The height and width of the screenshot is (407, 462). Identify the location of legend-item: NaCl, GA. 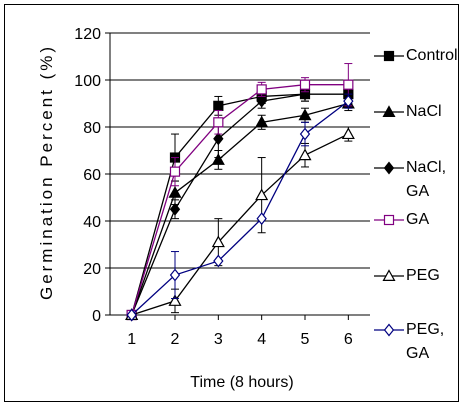
(417, 183).